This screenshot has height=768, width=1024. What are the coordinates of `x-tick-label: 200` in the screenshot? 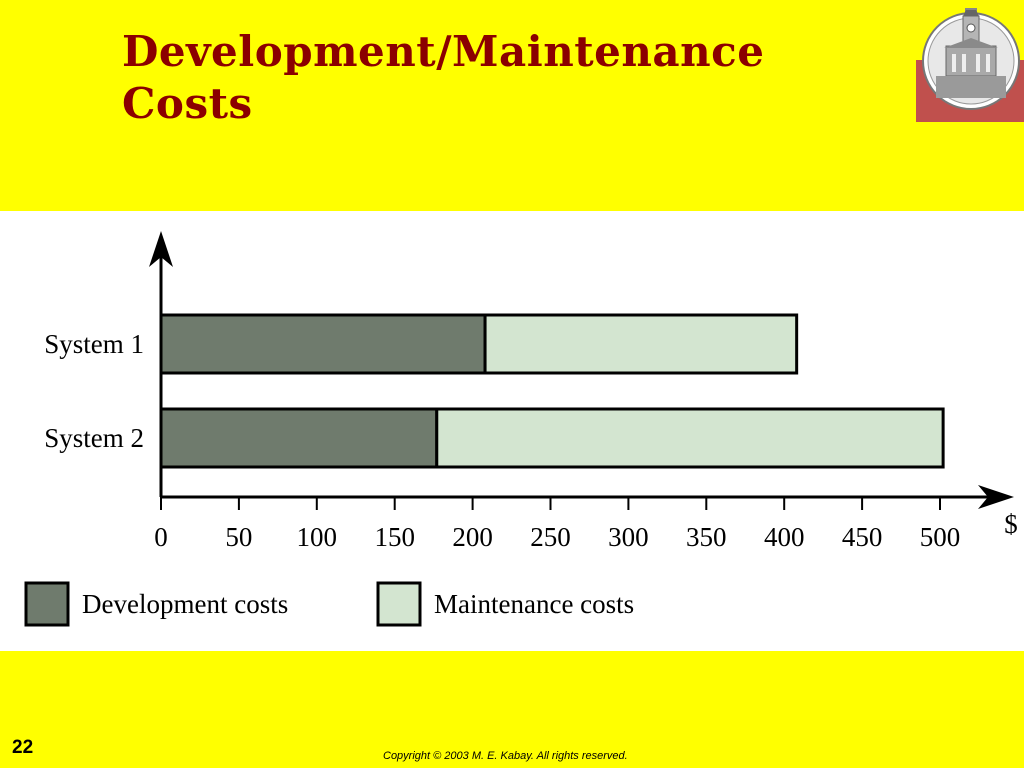 It's located at (472, 537).